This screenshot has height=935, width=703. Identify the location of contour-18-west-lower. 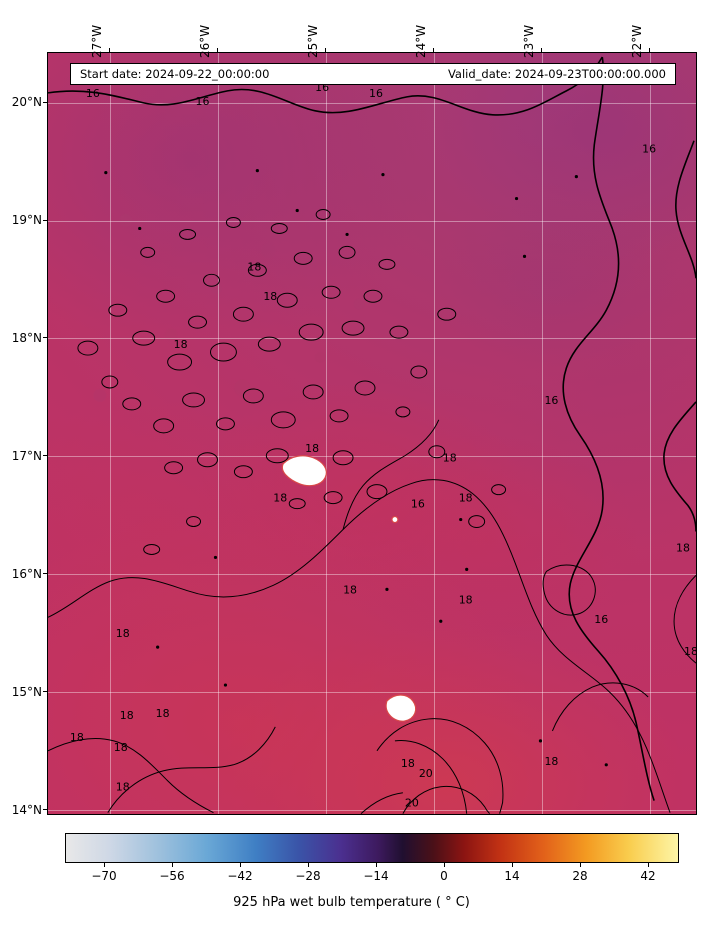
(131, 776).